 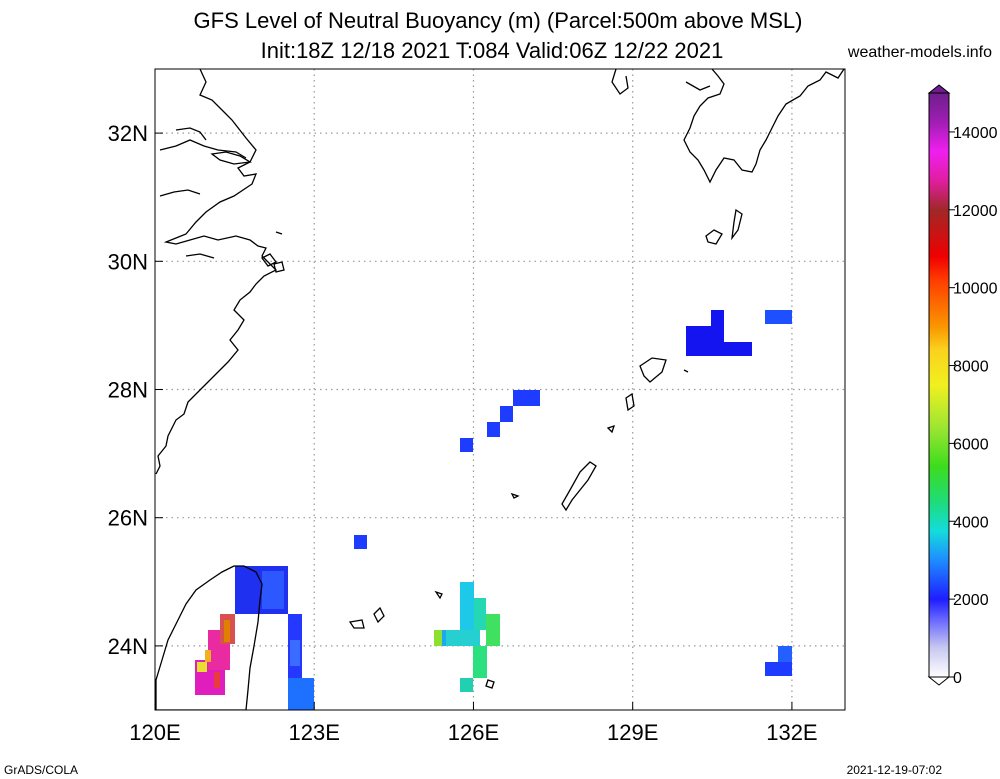 What do you see at coordinates (216, 272) in the screenshot?
I see `china-coastline` at bounding box center [216, 272].